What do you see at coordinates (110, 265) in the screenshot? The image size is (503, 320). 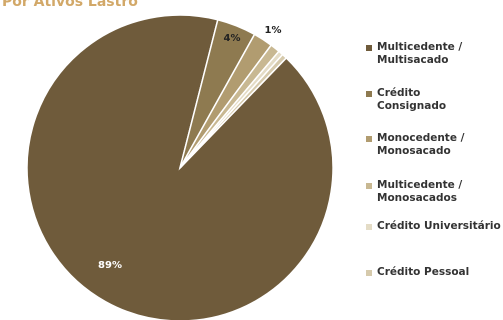 I see `data-label: 89%` at bounding box center [110, 265].